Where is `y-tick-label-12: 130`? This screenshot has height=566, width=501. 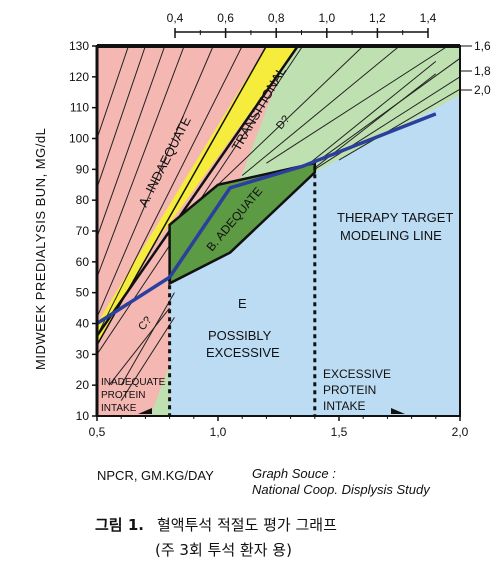 y-tick-label-12: 130 is located at coordinates (79, 46).